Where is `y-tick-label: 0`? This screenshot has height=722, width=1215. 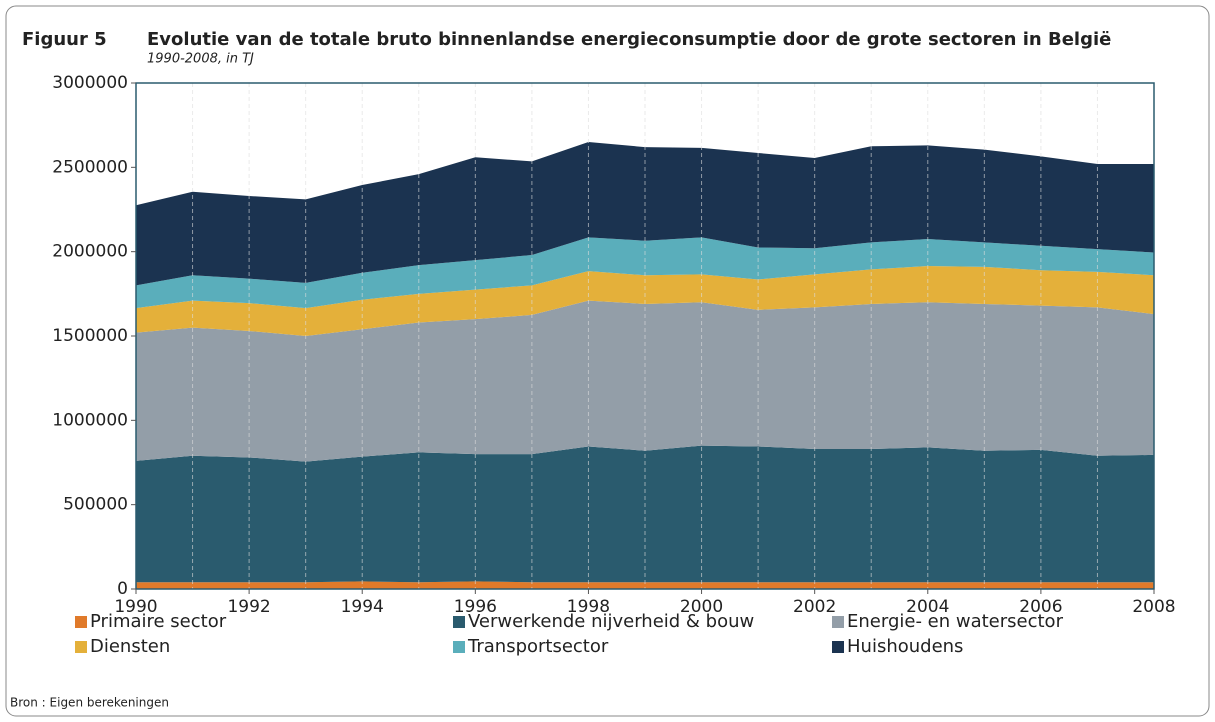
y-tick-label: 0 is located at coordinates (122, 589).